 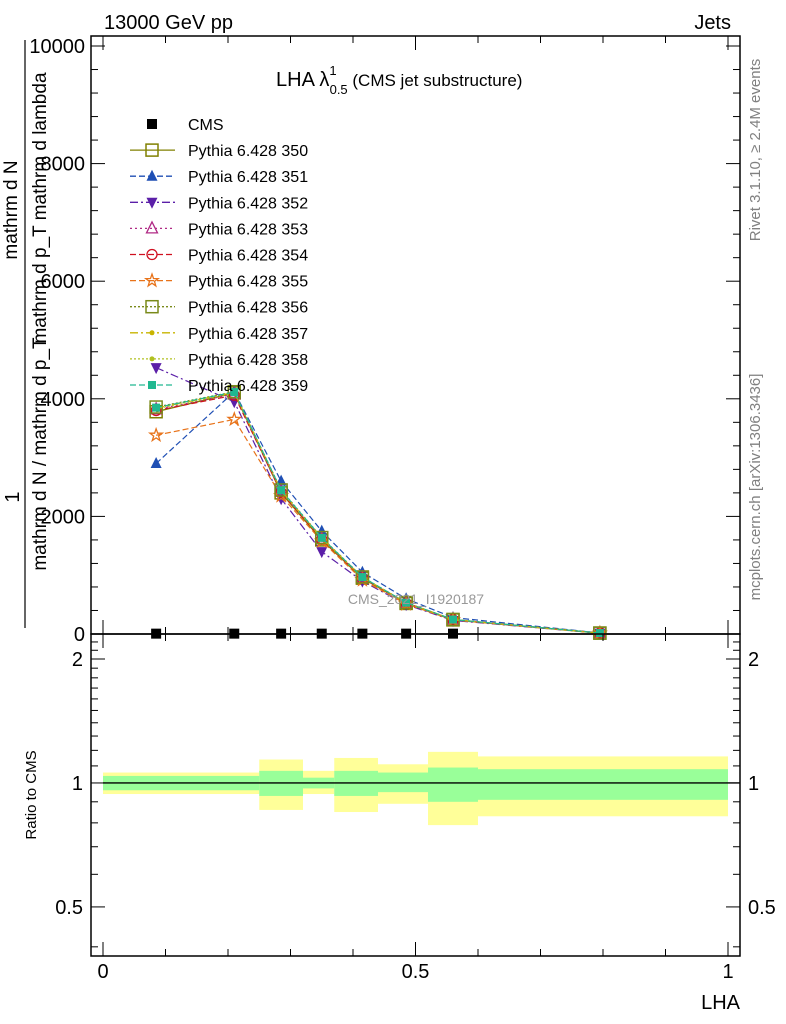 What do you see at coordinates (63, 517) in the screenshot?
I see `y-tick-label: 2000` at bounding box center [63, 517].